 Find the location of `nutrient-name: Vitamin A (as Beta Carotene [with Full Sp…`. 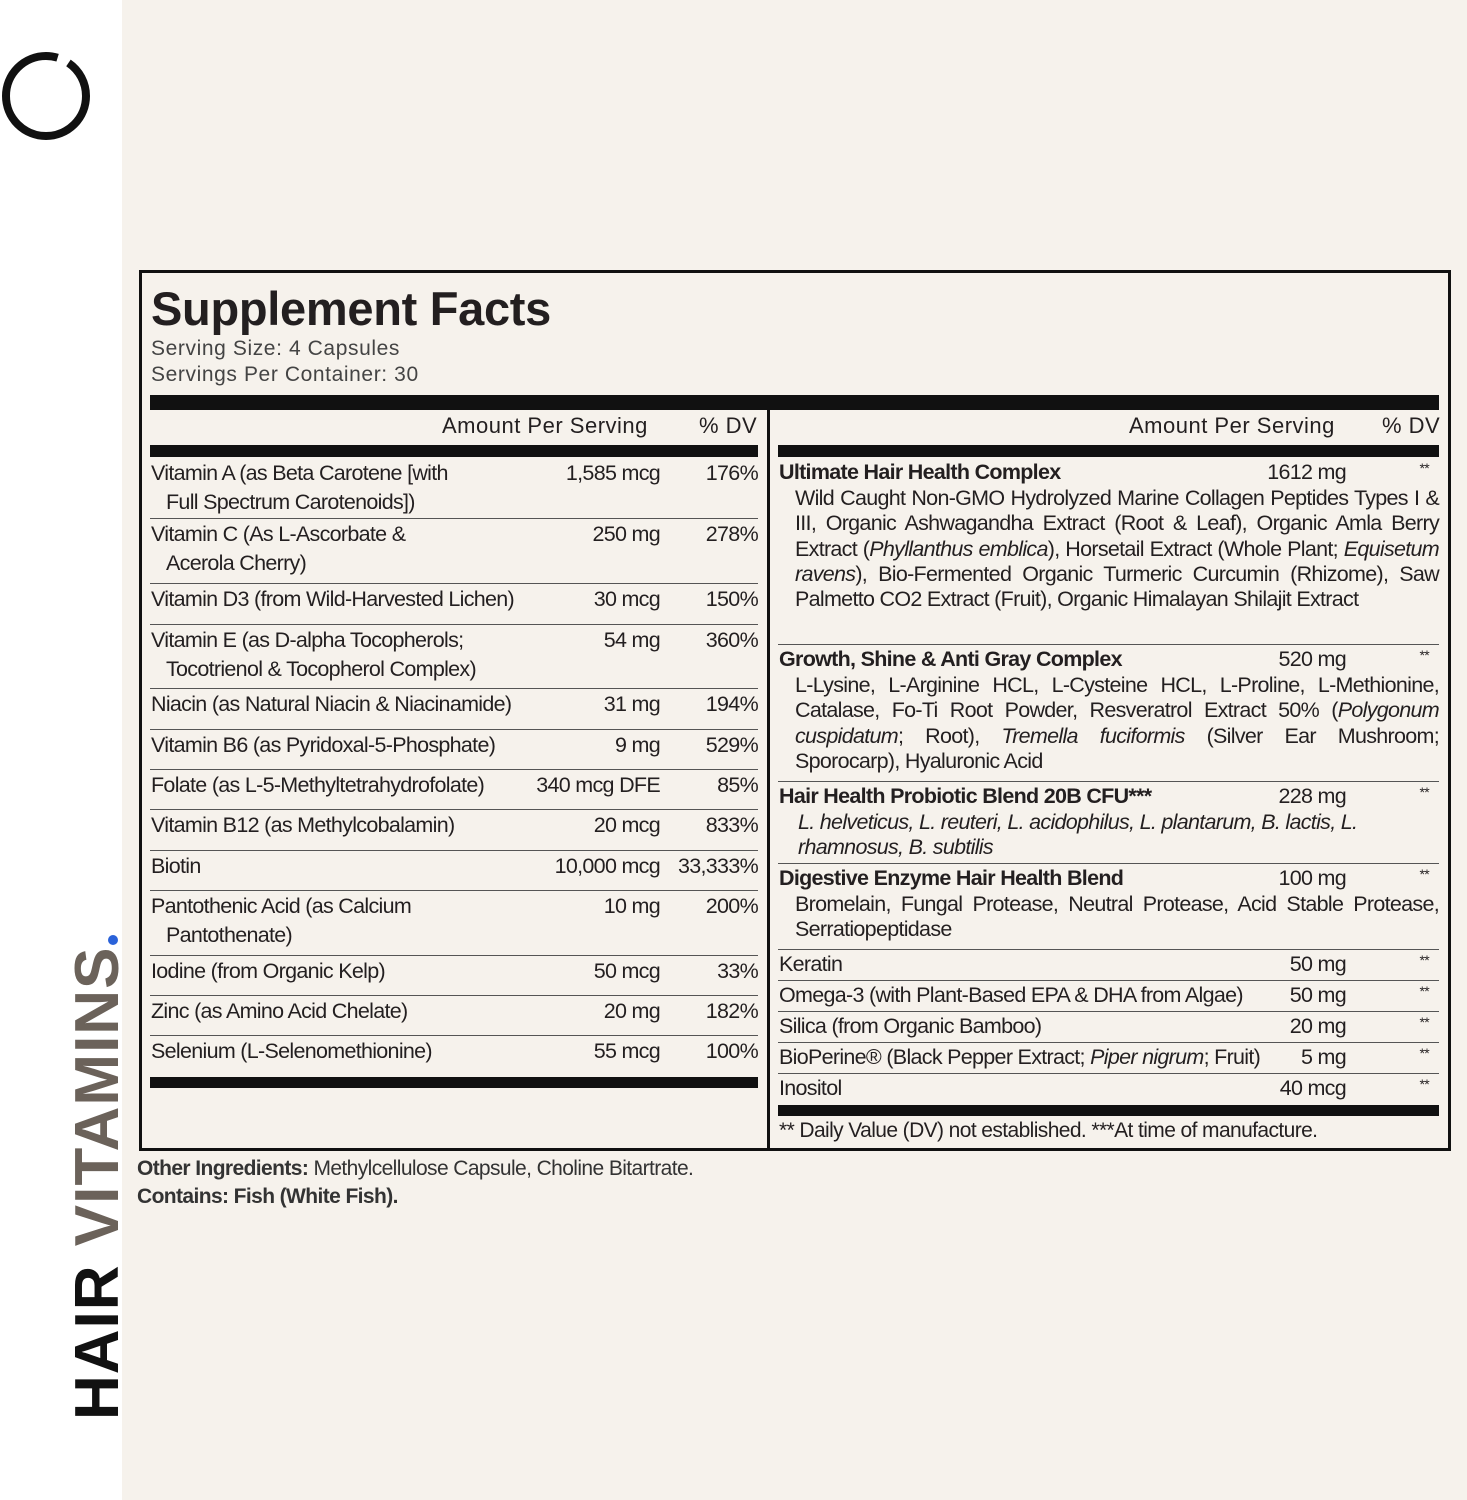

nutrient-name: Vitamin A (as Beta Carotene [with Full Sp… is located at coordinates (299, 488).